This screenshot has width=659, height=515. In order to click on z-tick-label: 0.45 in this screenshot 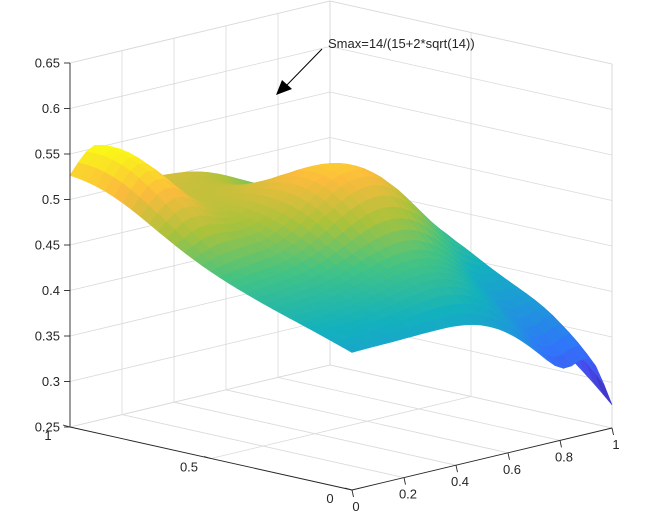, I will do `click(47, 245)`.